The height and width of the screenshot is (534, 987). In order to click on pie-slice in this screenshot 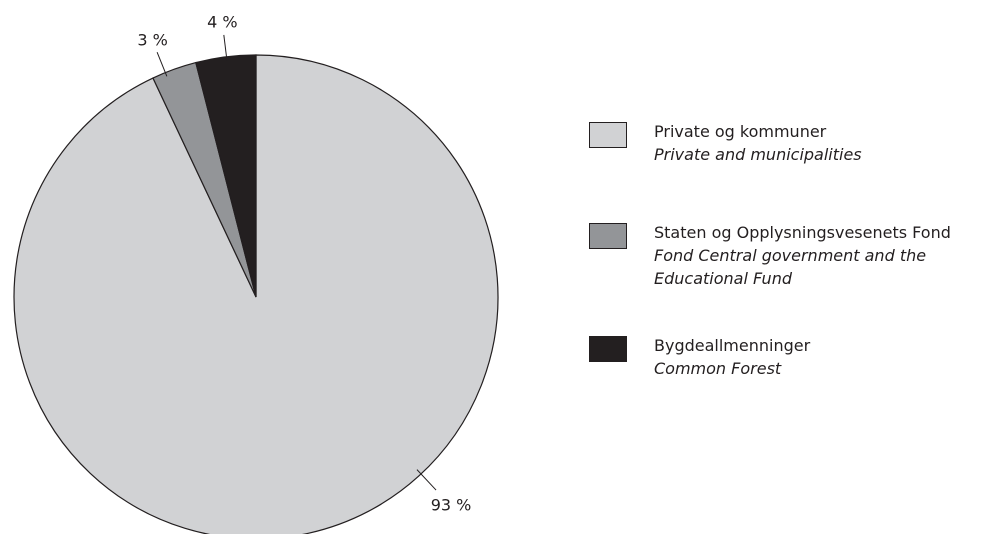, I will do `click(226, 176)`.